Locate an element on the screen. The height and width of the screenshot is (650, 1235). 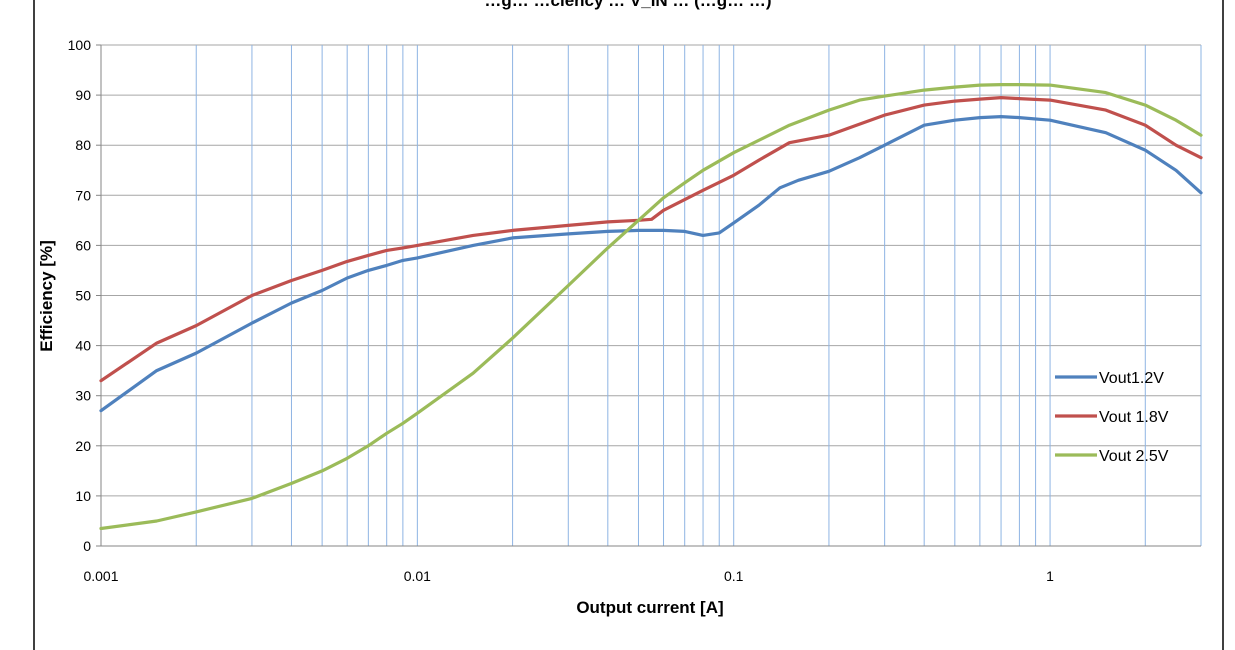
y-tick-label: 20 is located at coordinates (83, 446).